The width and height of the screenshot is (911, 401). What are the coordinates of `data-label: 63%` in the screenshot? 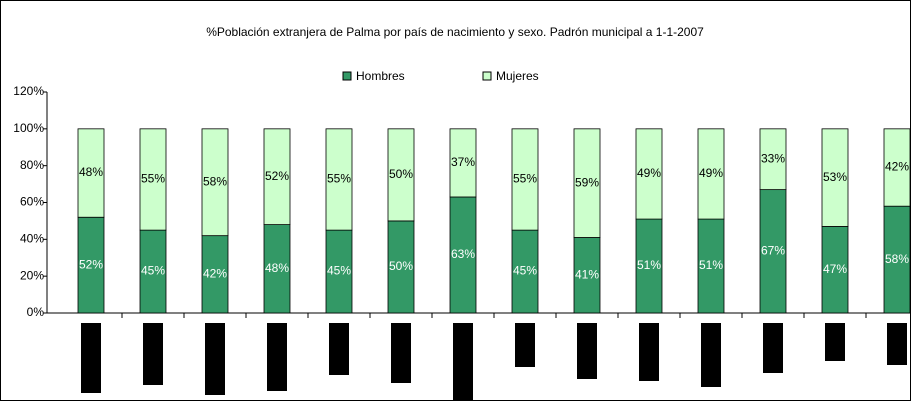 It's located at (463, 254).